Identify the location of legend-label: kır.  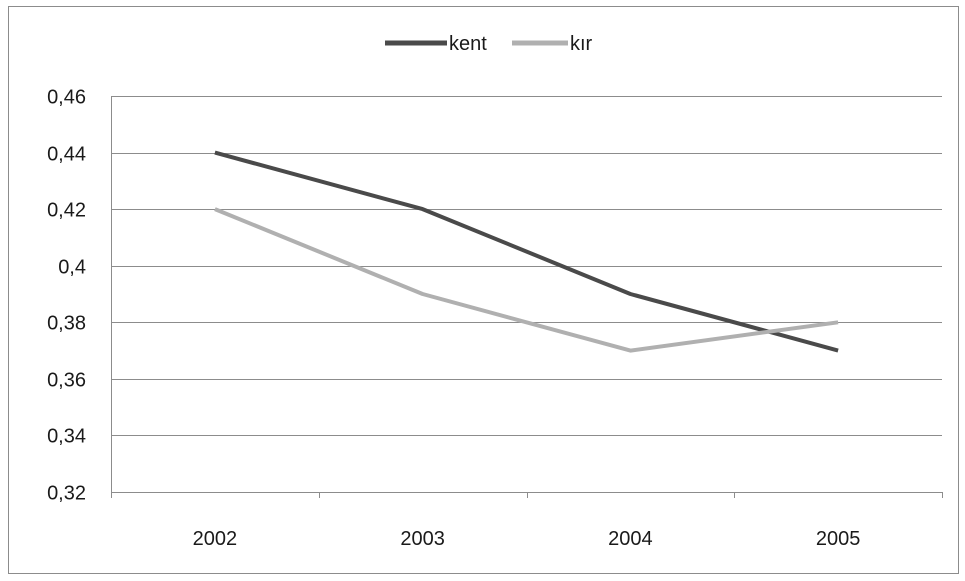
(581, 44).